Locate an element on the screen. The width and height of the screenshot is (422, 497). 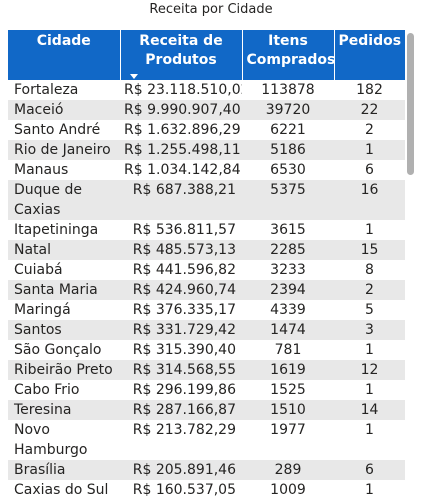
table-row: Caxias do Sul R$ 160.537,05 1009 1 is located at coordinates (206, 488).